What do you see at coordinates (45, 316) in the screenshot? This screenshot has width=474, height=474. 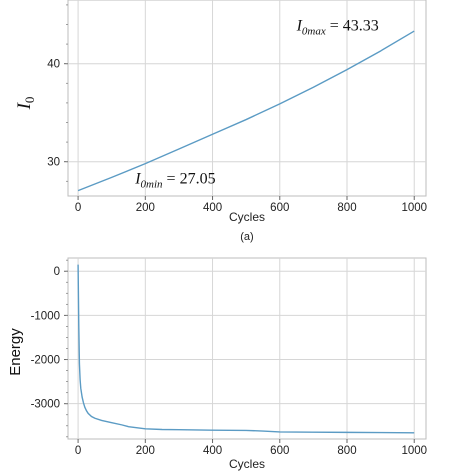 I see `y-tick-label: -1000` at bounding box center [45, 316].